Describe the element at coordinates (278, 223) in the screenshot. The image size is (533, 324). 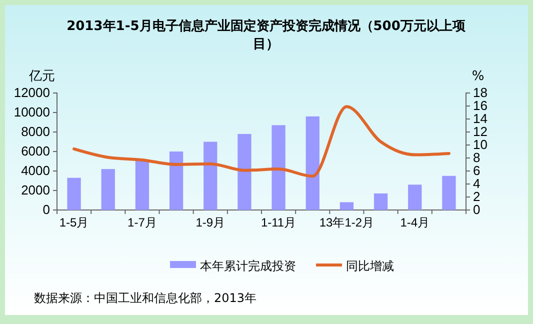
I see `x-tick-label: 1-11月` at that location.